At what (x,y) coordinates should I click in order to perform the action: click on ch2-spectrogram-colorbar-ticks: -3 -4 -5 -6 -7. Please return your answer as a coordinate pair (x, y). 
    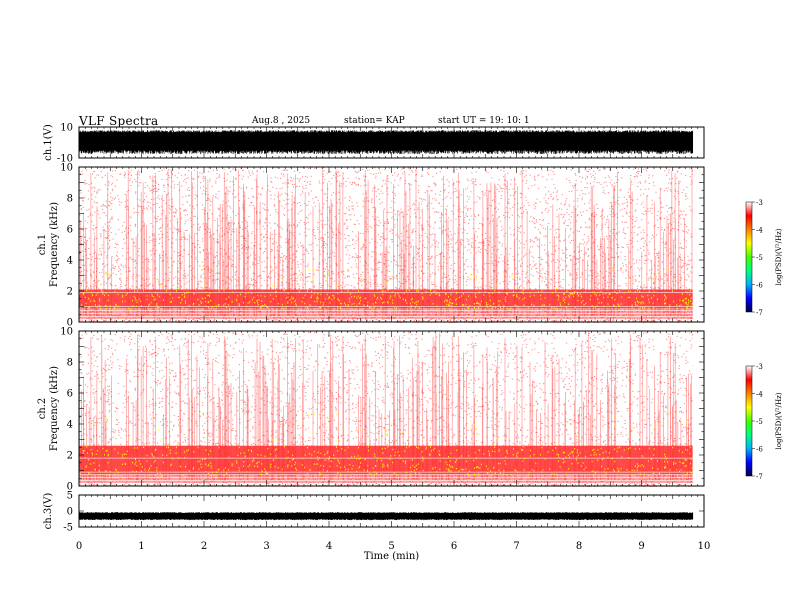
    Looking at the image, I should click on (757, 422).